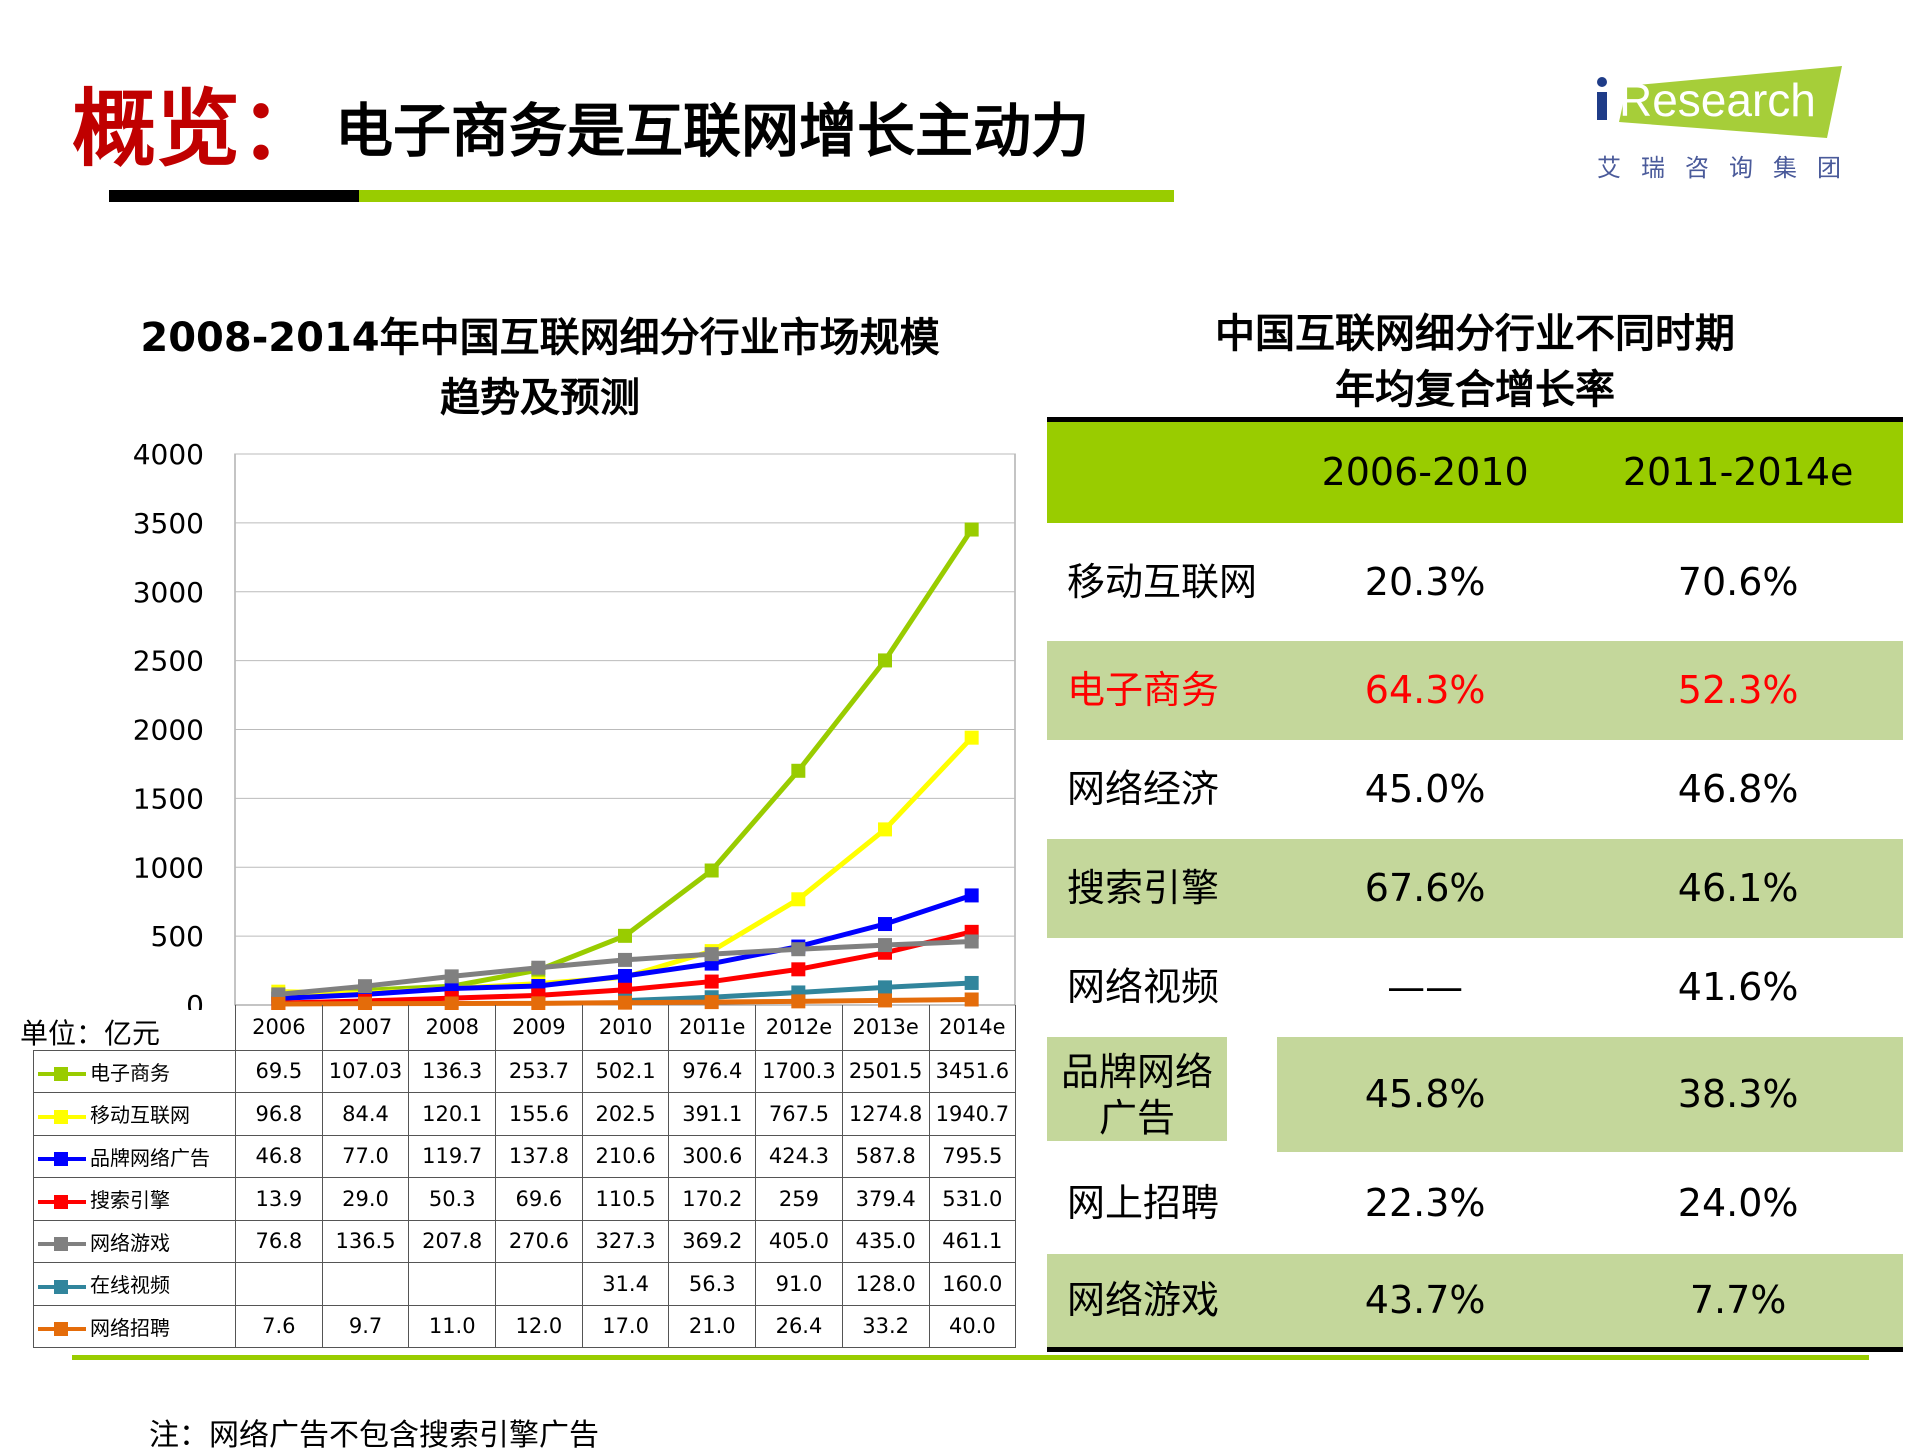 The width and height of the screenshot is (1919, 1454). What do you see at coordinates (539, 1326) in the screenshot?
I see `data-cell: 12.0` at bounding box center [539, 1326].